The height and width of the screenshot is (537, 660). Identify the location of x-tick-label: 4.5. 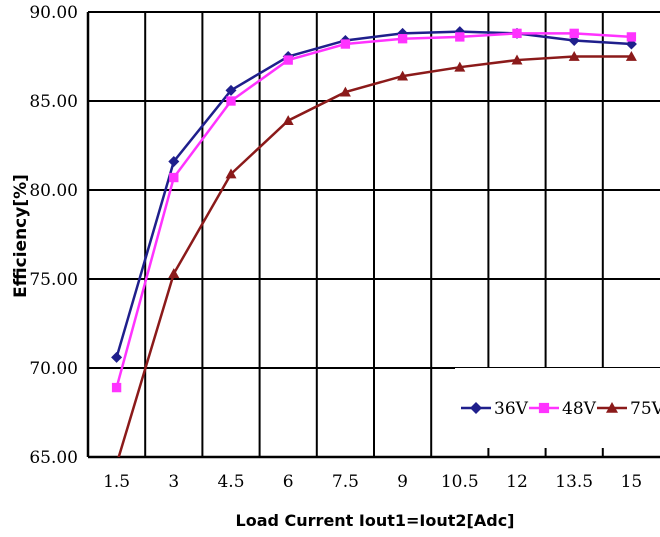
(230, 482).